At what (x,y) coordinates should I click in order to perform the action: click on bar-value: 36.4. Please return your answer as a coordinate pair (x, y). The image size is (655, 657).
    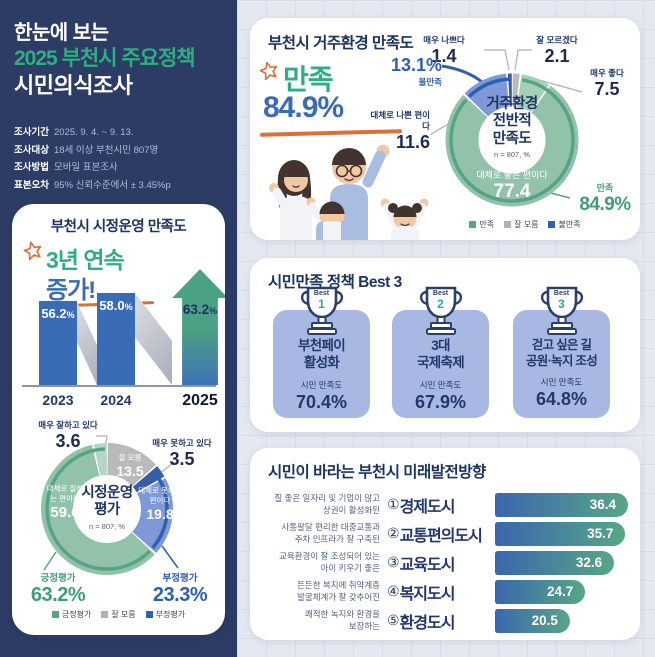
    Looking at the image, I should click on (602, 504).